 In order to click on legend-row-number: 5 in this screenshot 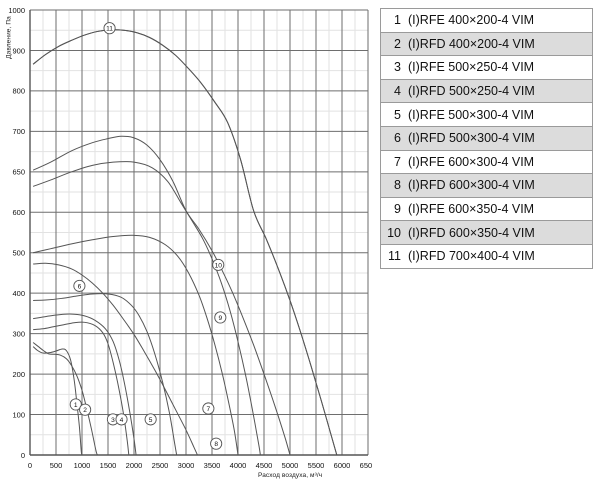, I will do `click(397, 114)`.